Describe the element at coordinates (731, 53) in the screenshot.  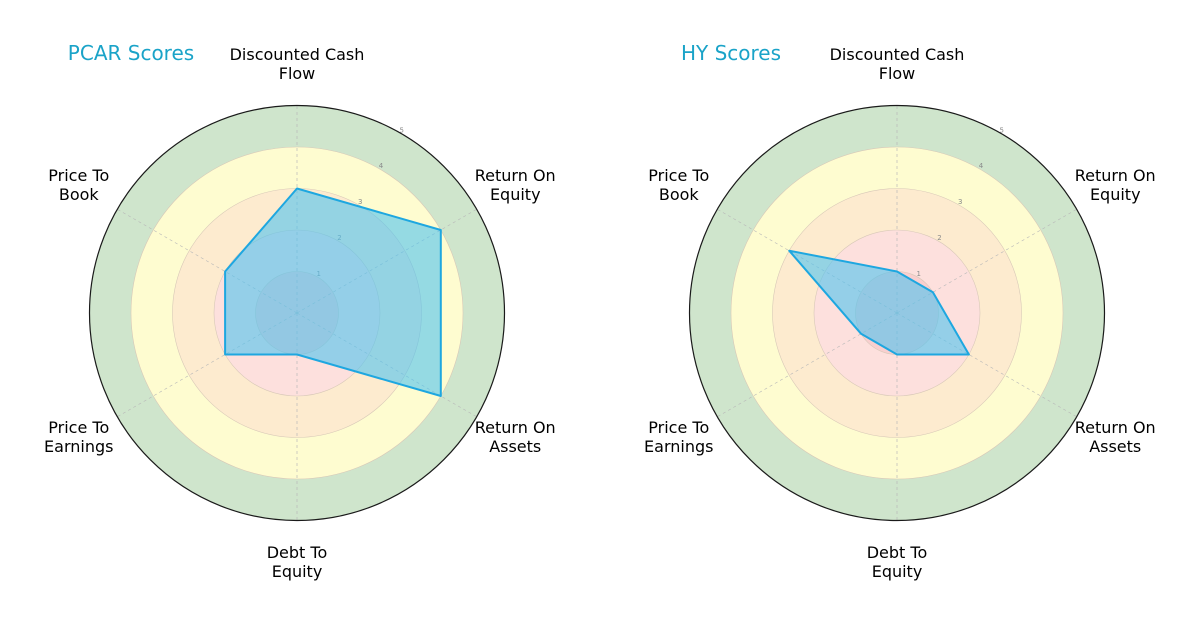
I see `chart-title: HY Scores` at that location.